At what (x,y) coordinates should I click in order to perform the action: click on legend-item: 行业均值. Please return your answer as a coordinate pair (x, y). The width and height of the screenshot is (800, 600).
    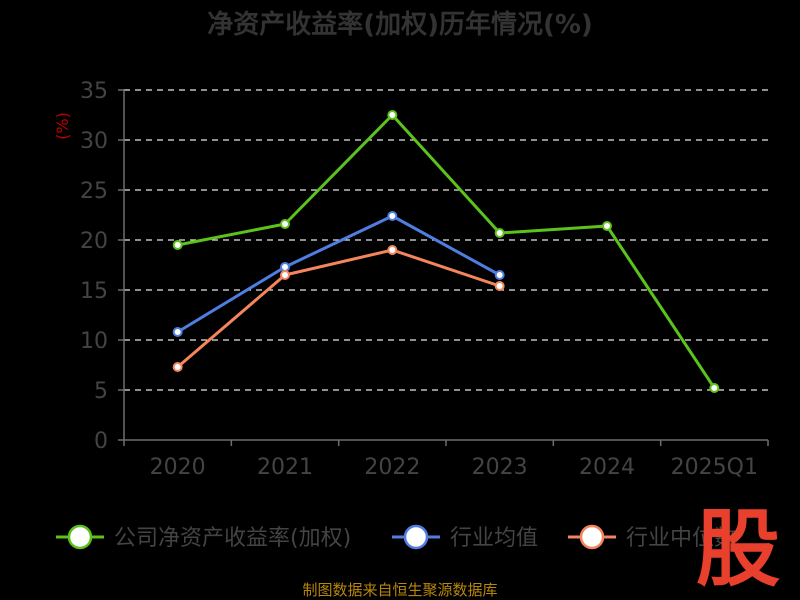
    Looking at the image, I should click on (465, 537).